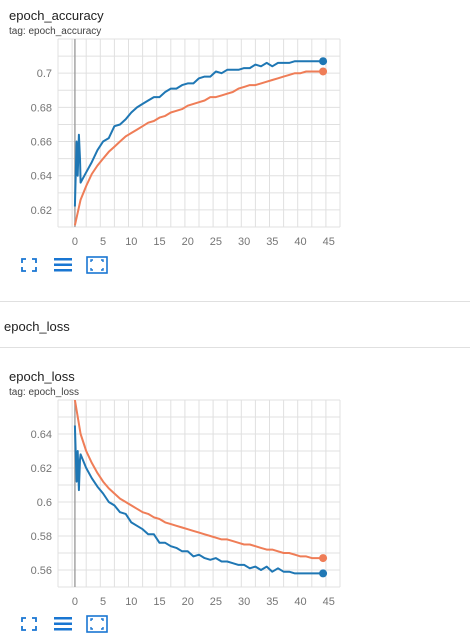 The height and width of the screenshot is (643, 470). Describe the element at coordinates (42, 376) in the screenshot. I see `chart-title: epoch_loss` at that location.